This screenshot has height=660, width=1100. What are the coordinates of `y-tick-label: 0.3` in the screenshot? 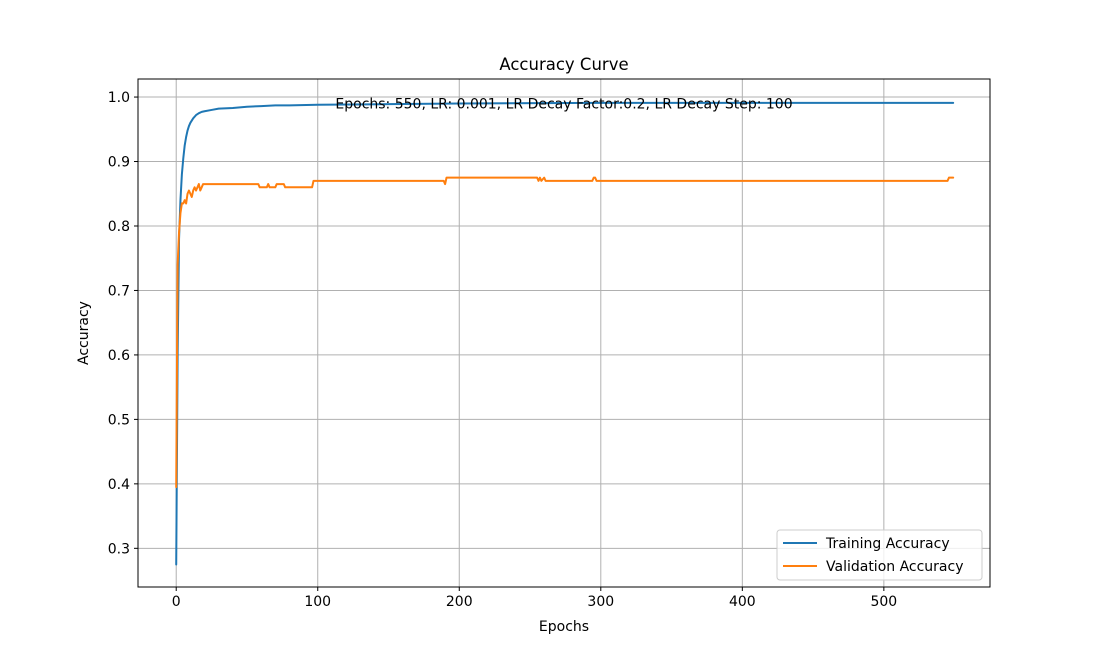 It's located at (119, 549).